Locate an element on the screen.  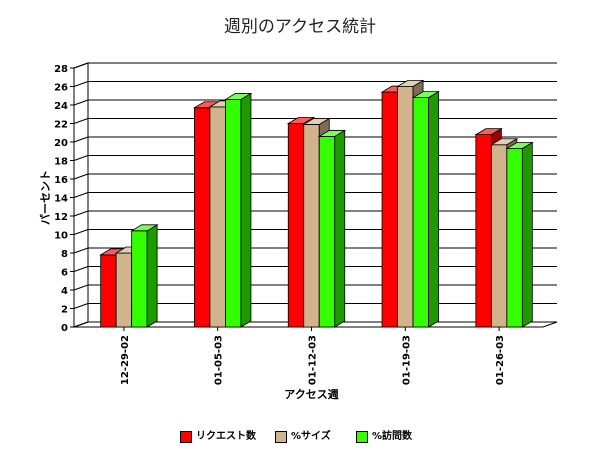
legend-swatch-size is located at coordinates (281, 437).